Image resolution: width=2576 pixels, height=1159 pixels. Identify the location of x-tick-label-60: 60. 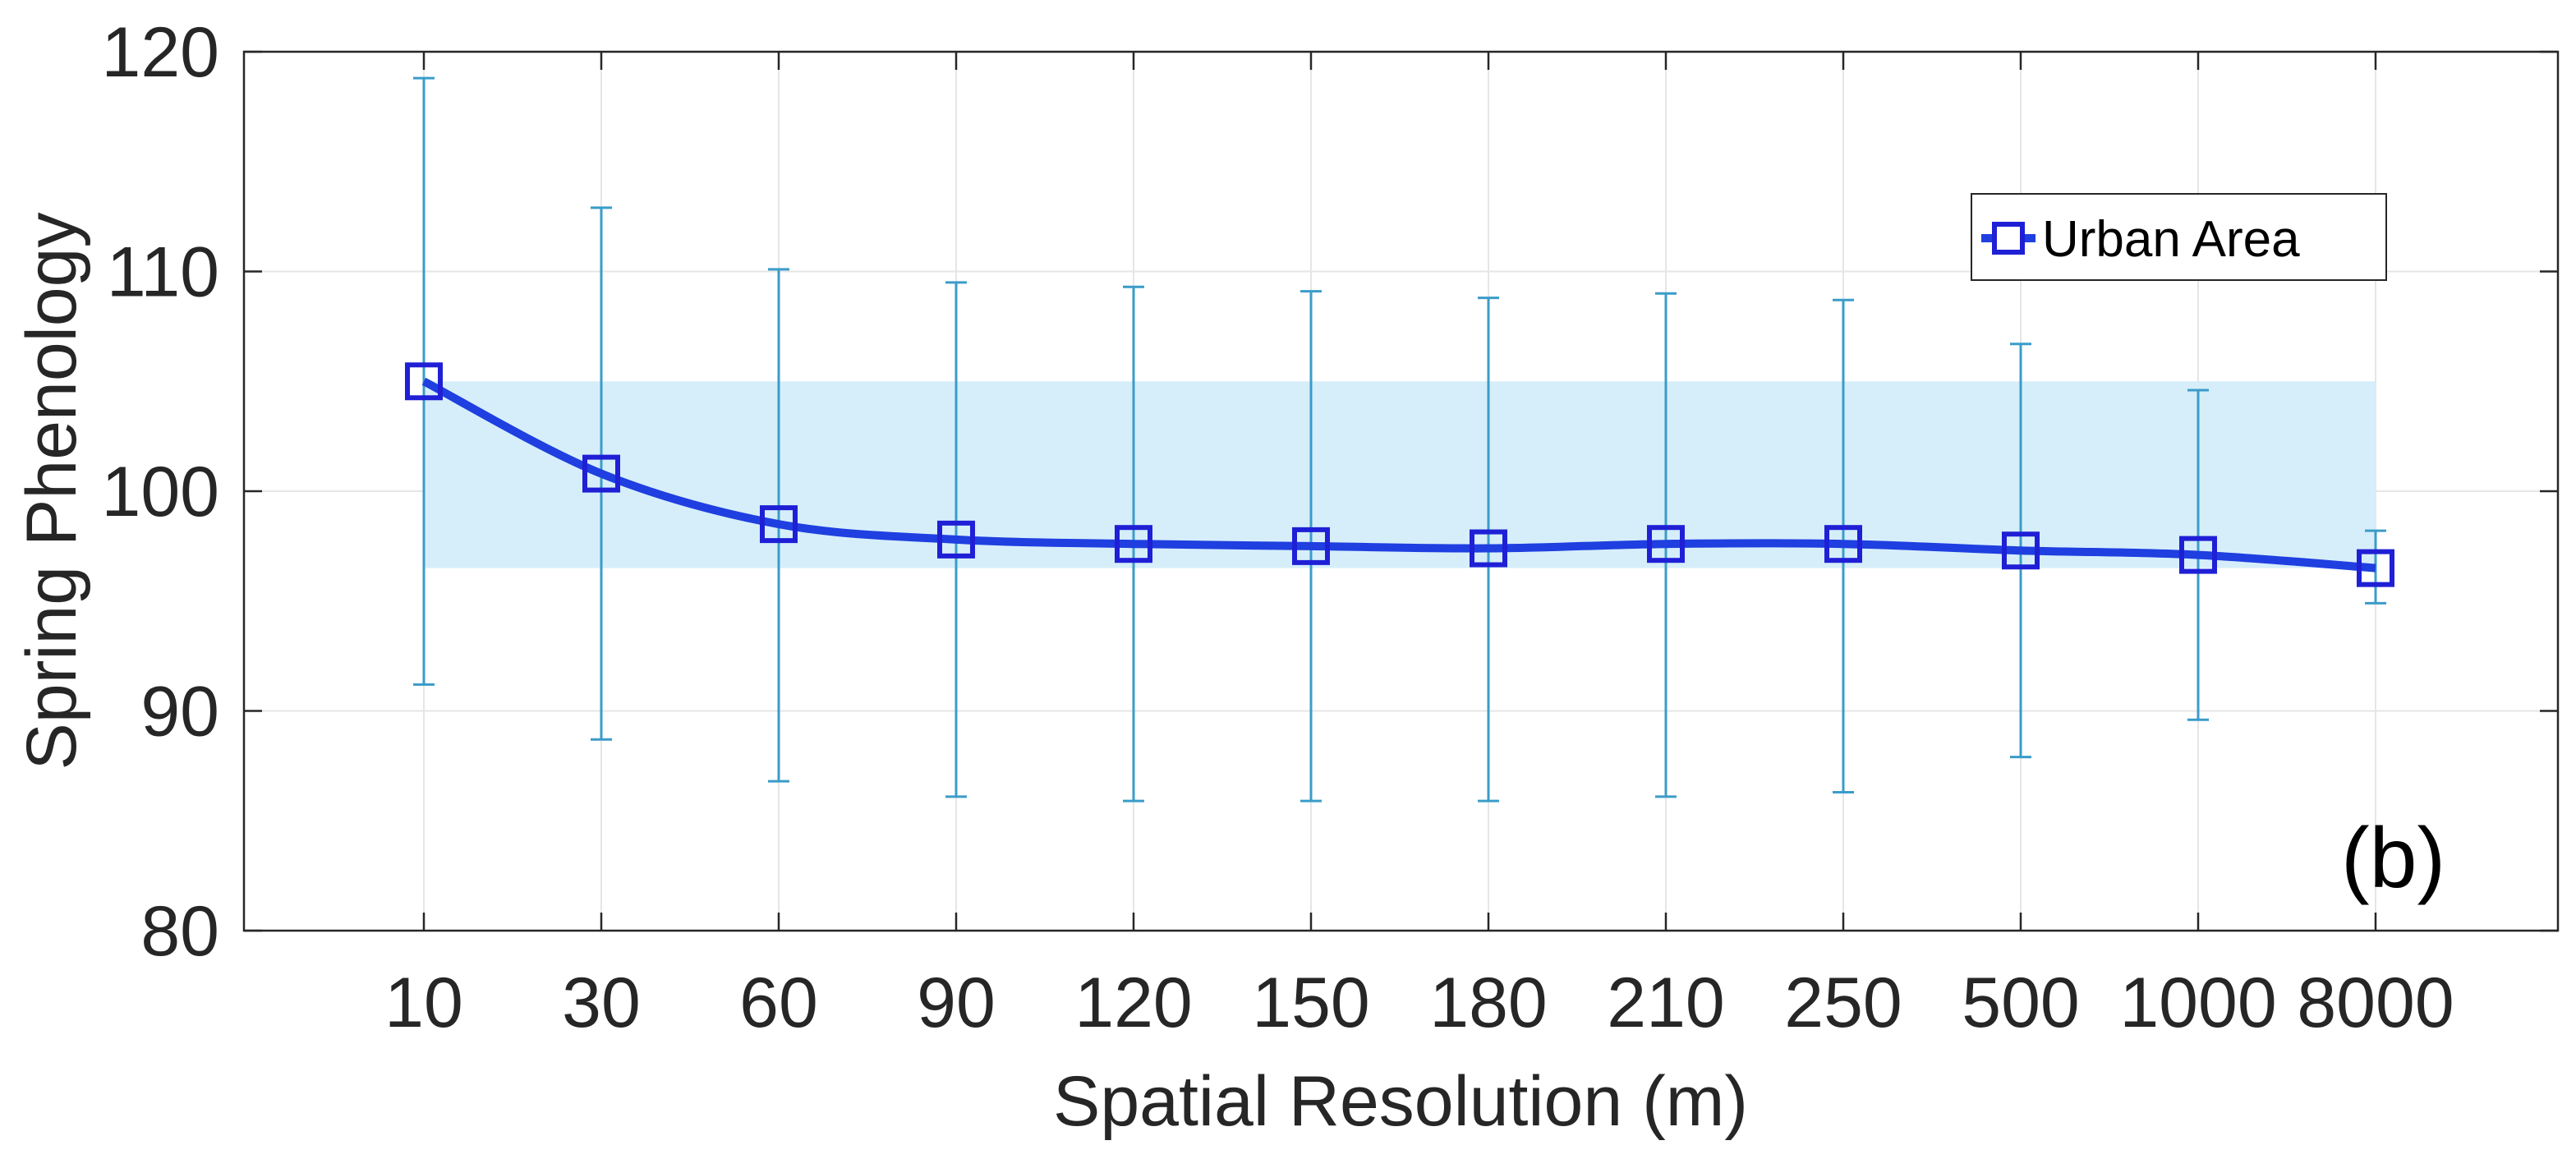
(778, 1003).